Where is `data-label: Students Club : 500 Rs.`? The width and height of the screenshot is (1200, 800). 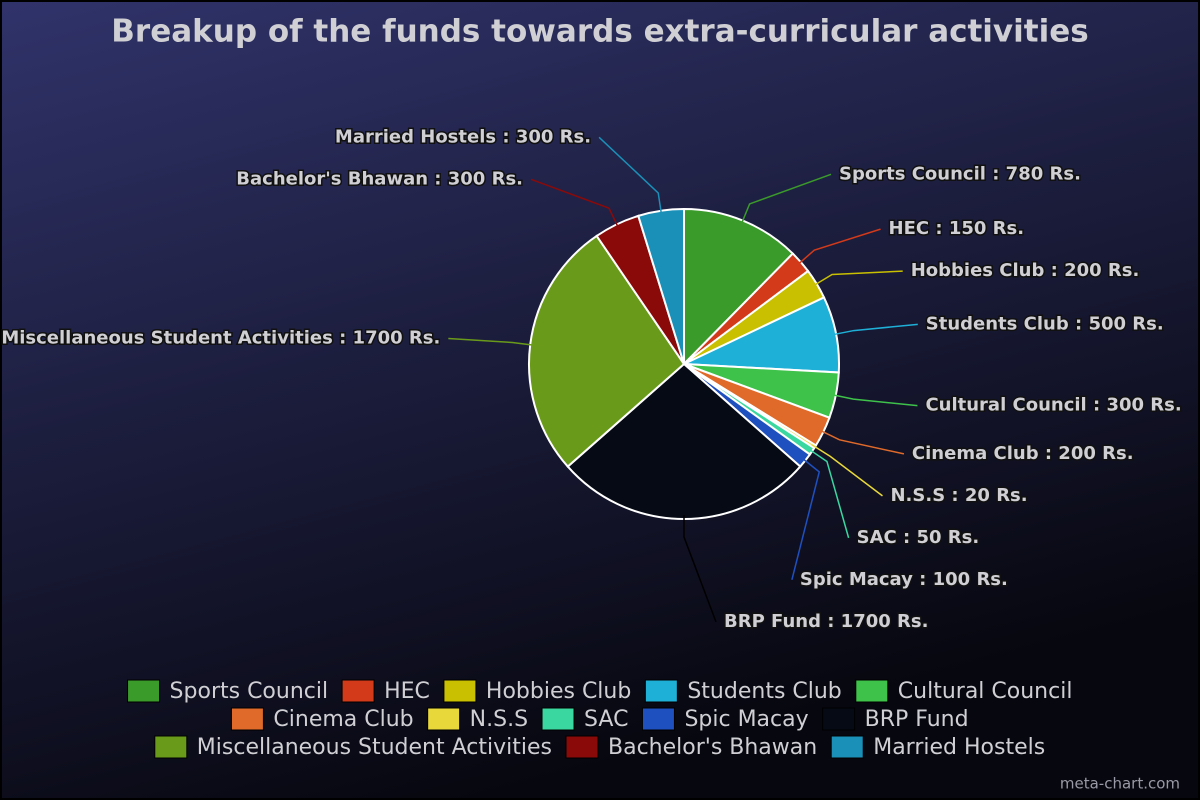
data-label: Students Club : 500 Rs. is located at coordinates (1045, 323).